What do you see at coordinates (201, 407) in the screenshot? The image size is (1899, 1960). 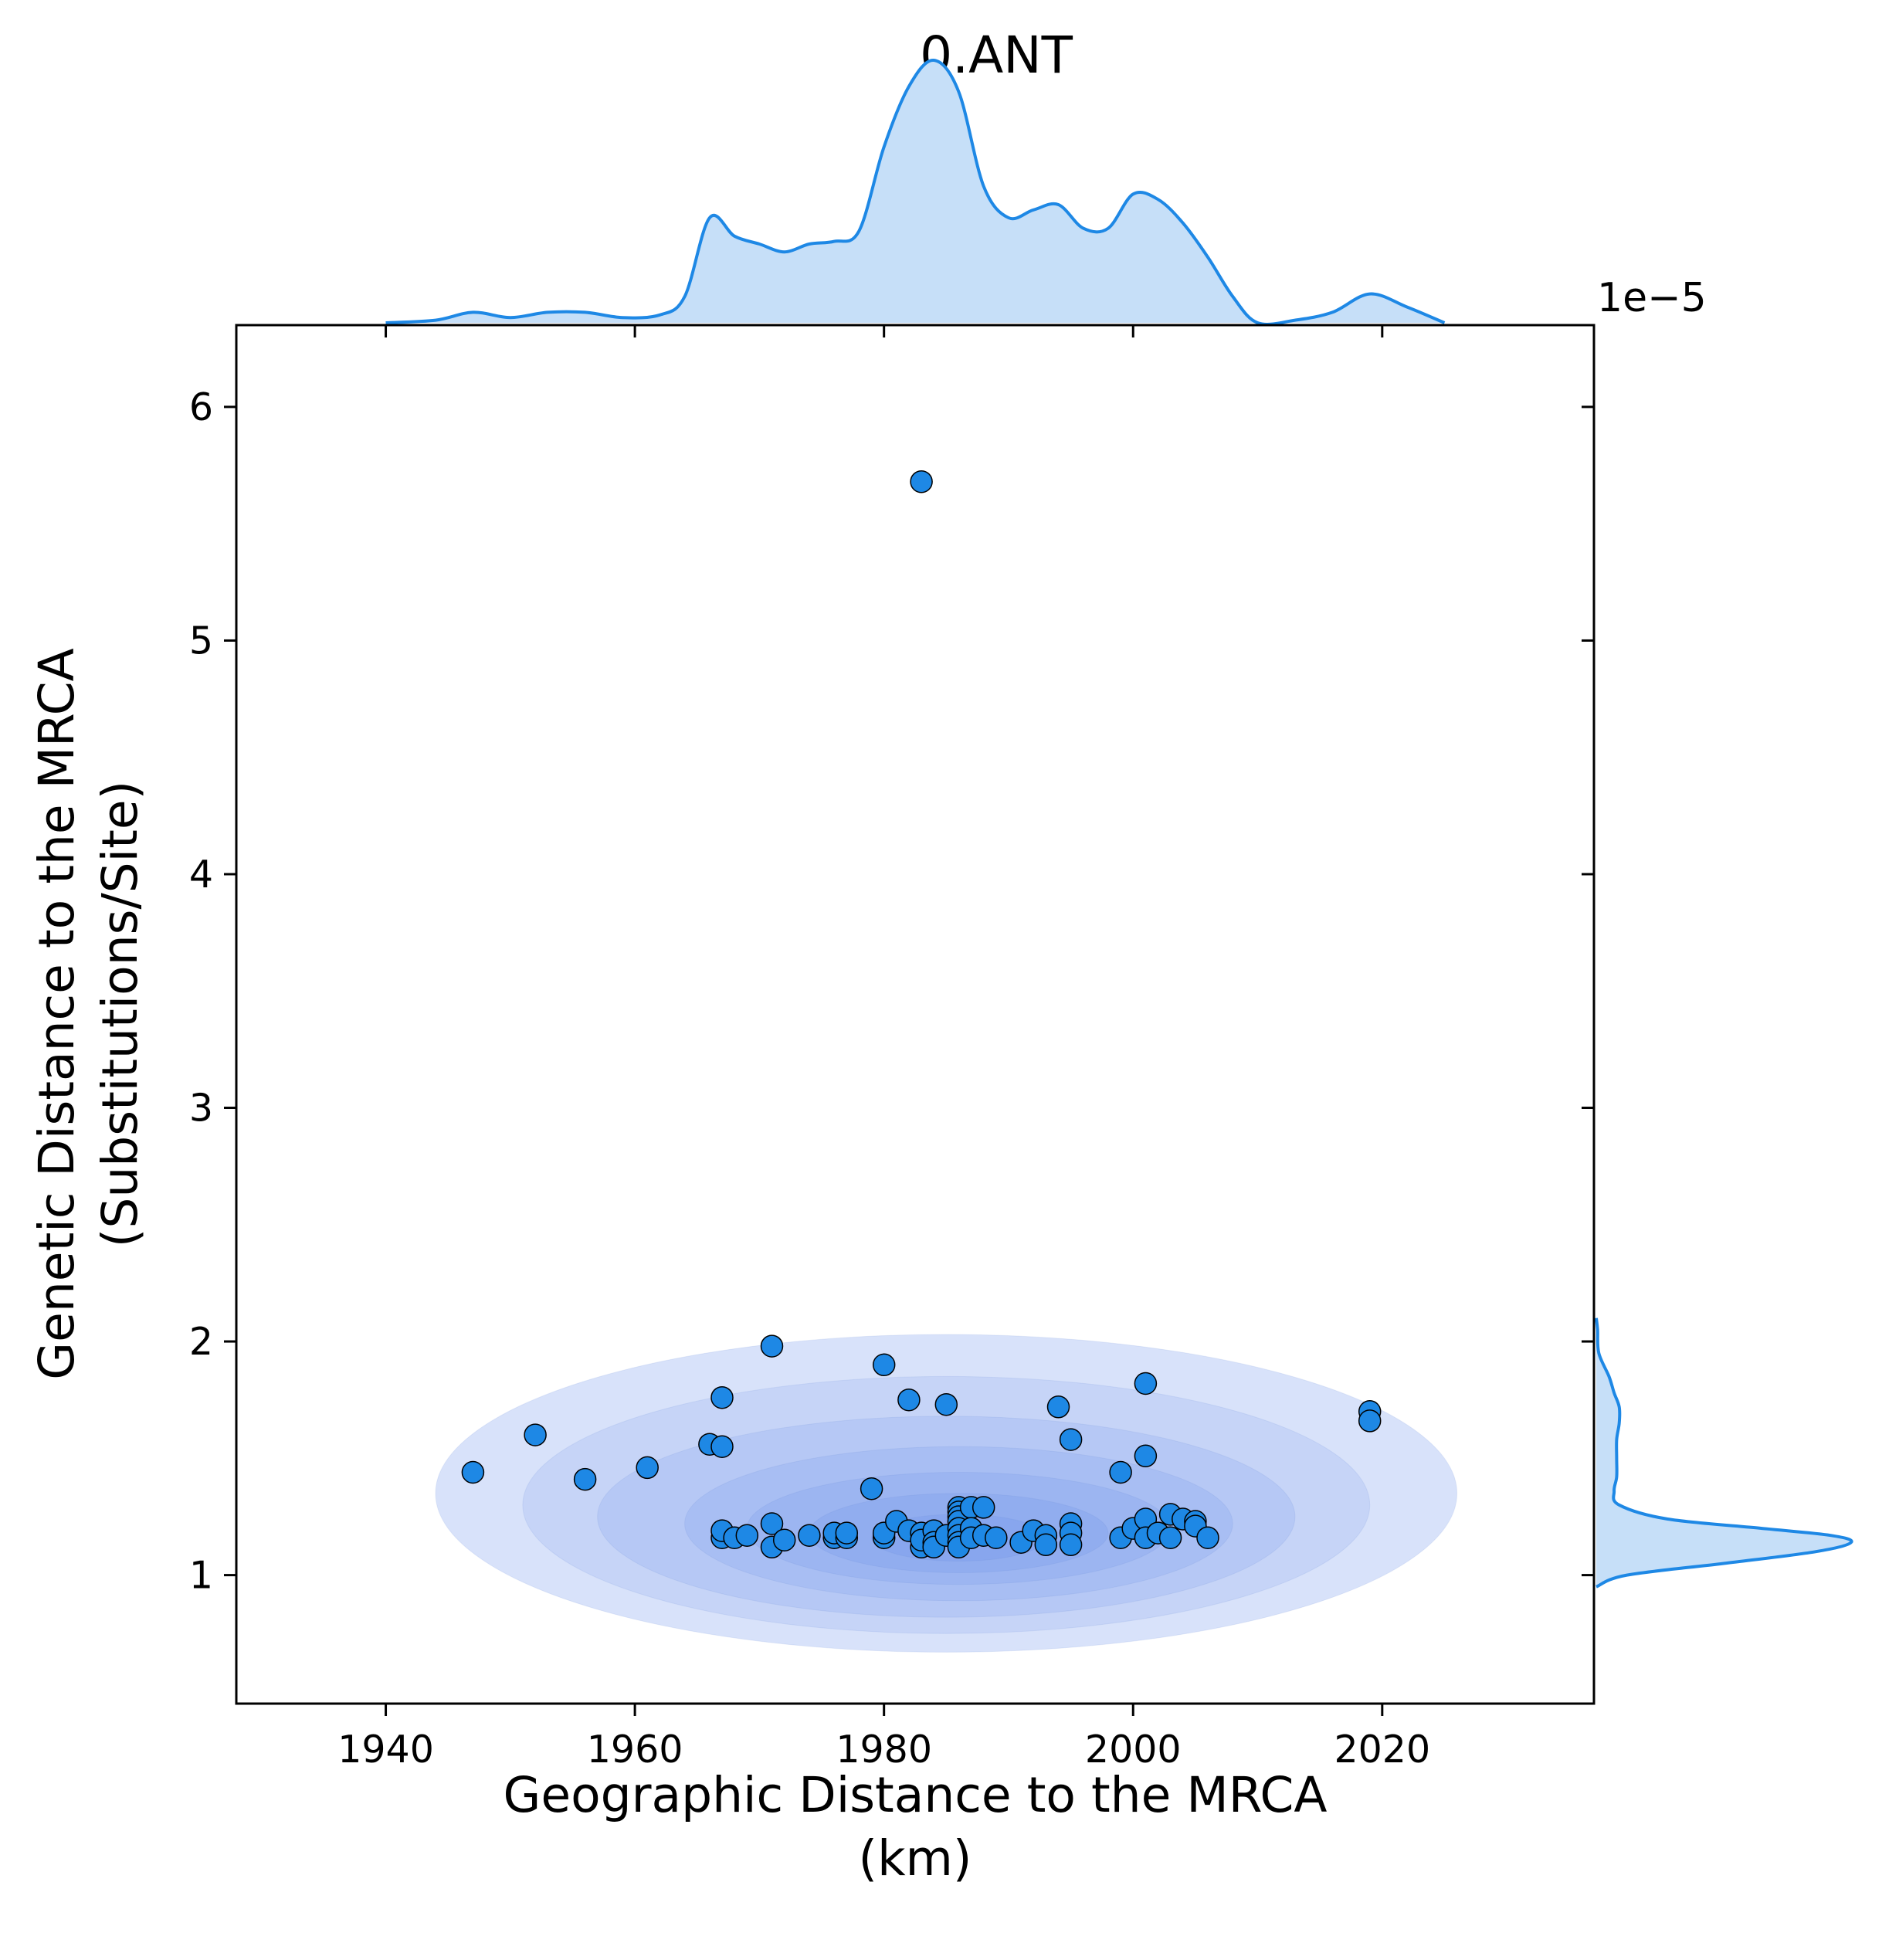 I see `y-tick-label-6: 6` at bounding box center [201, 407].